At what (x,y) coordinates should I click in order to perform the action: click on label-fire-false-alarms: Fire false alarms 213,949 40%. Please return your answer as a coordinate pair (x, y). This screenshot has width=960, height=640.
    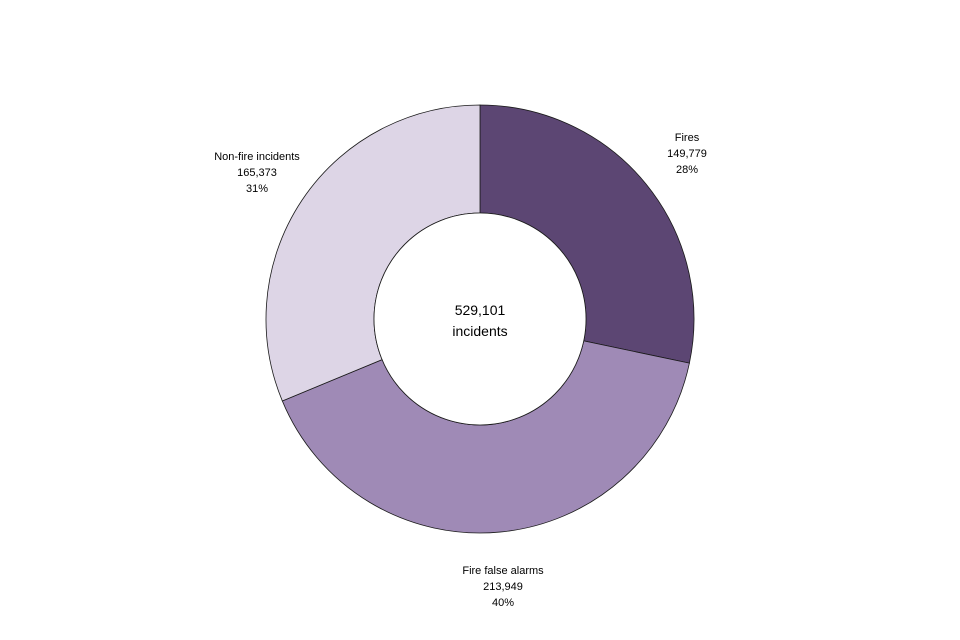
    Looking at the image, I should click on (503, 587).